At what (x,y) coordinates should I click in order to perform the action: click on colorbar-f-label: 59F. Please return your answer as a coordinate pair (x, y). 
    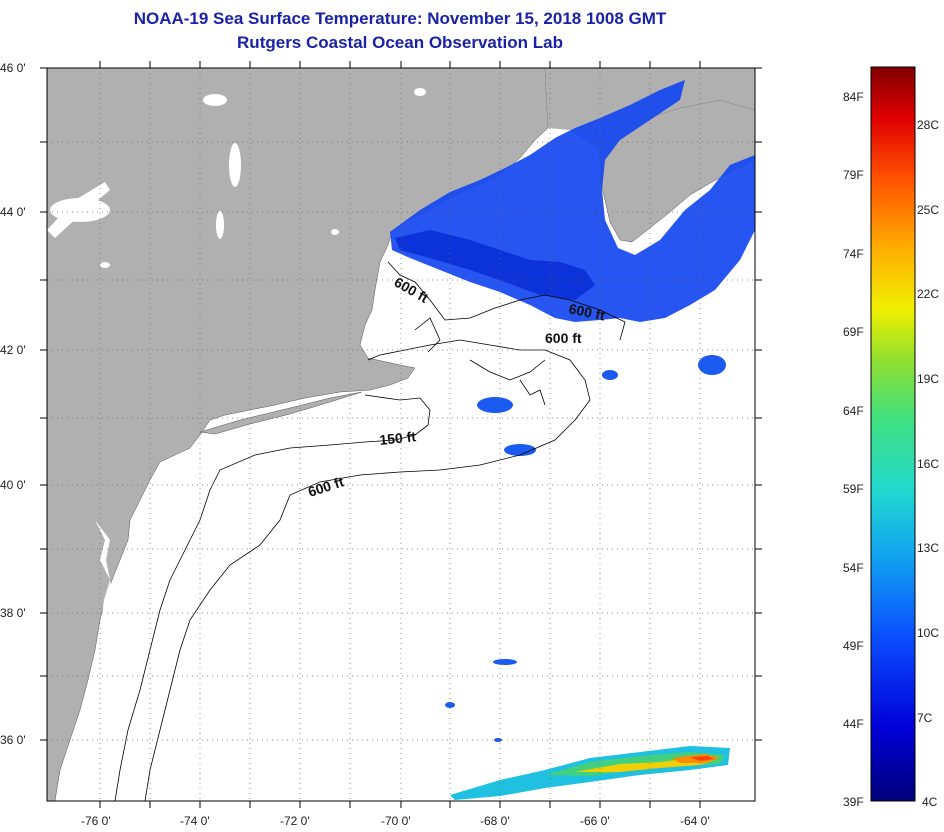
    Looking at the image, I should click on (853, 489).